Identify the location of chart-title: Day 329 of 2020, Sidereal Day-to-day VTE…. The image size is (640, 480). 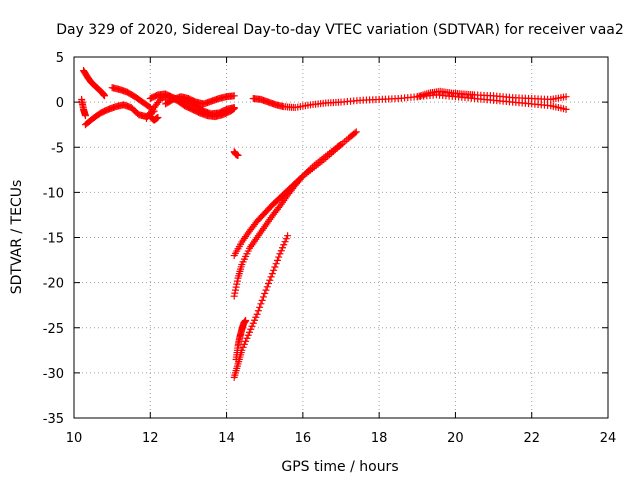
(340, 30).